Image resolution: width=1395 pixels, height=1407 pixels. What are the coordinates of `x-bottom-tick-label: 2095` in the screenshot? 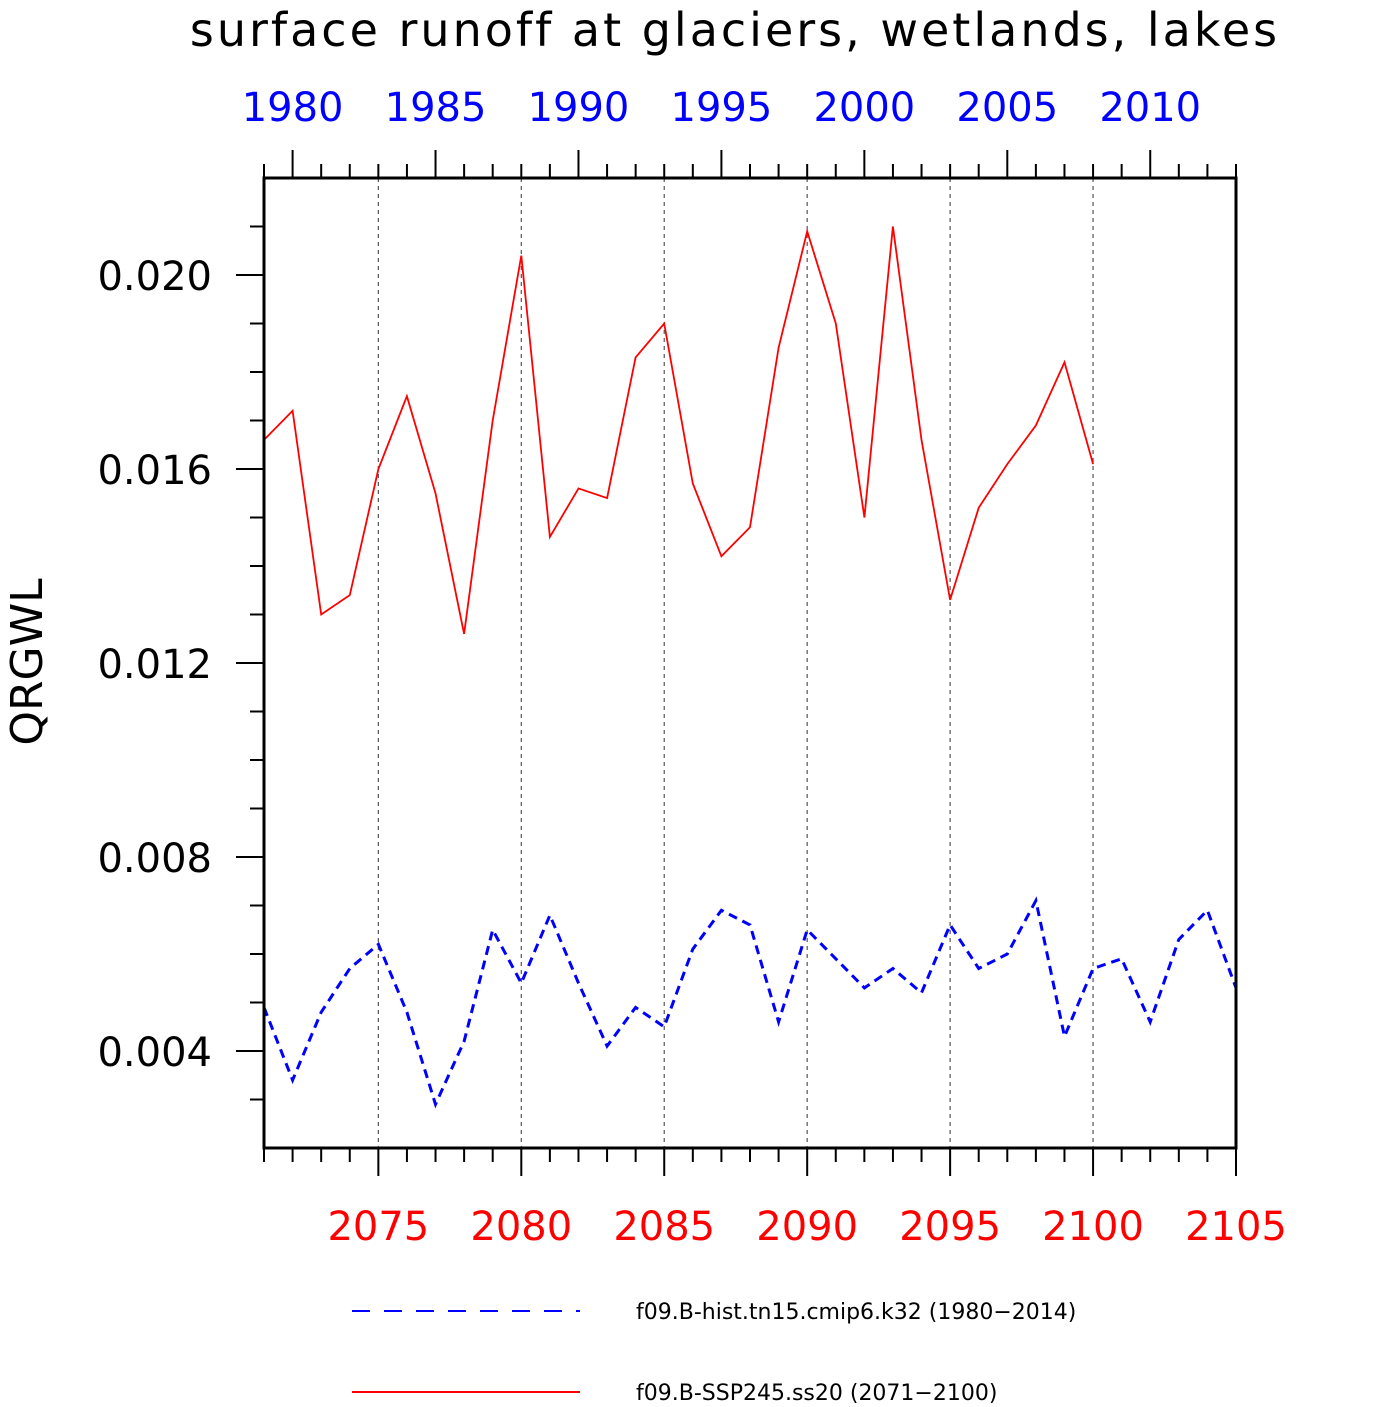 It's located at (950, 1227).